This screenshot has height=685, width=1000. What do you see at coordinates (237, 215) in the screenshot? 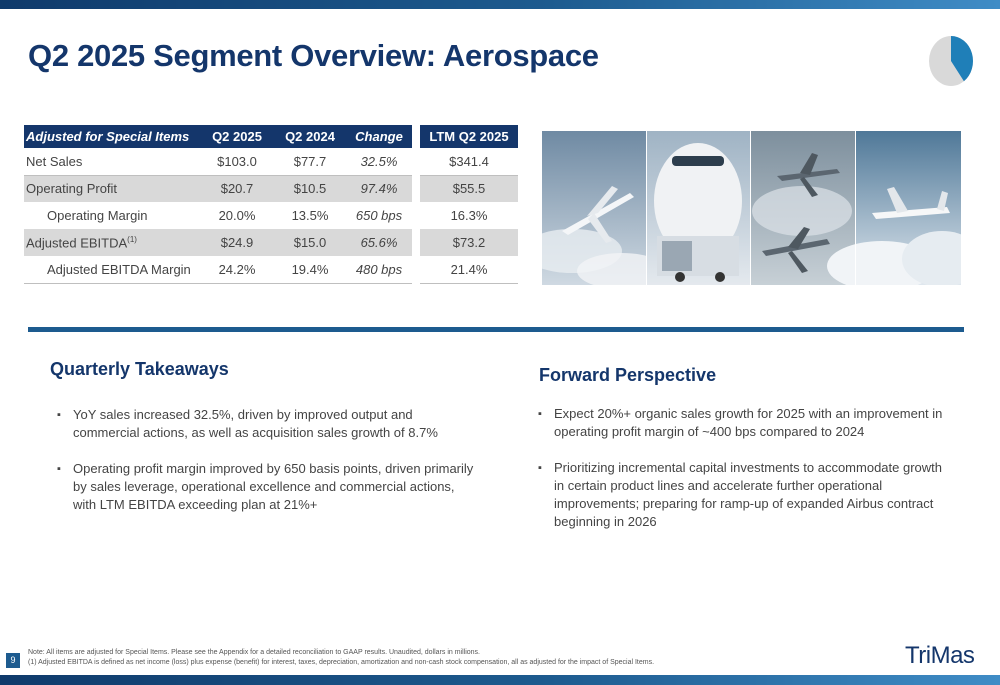
I see `cell-q2-2025: 20.0%` at bounding box center [237, 215].